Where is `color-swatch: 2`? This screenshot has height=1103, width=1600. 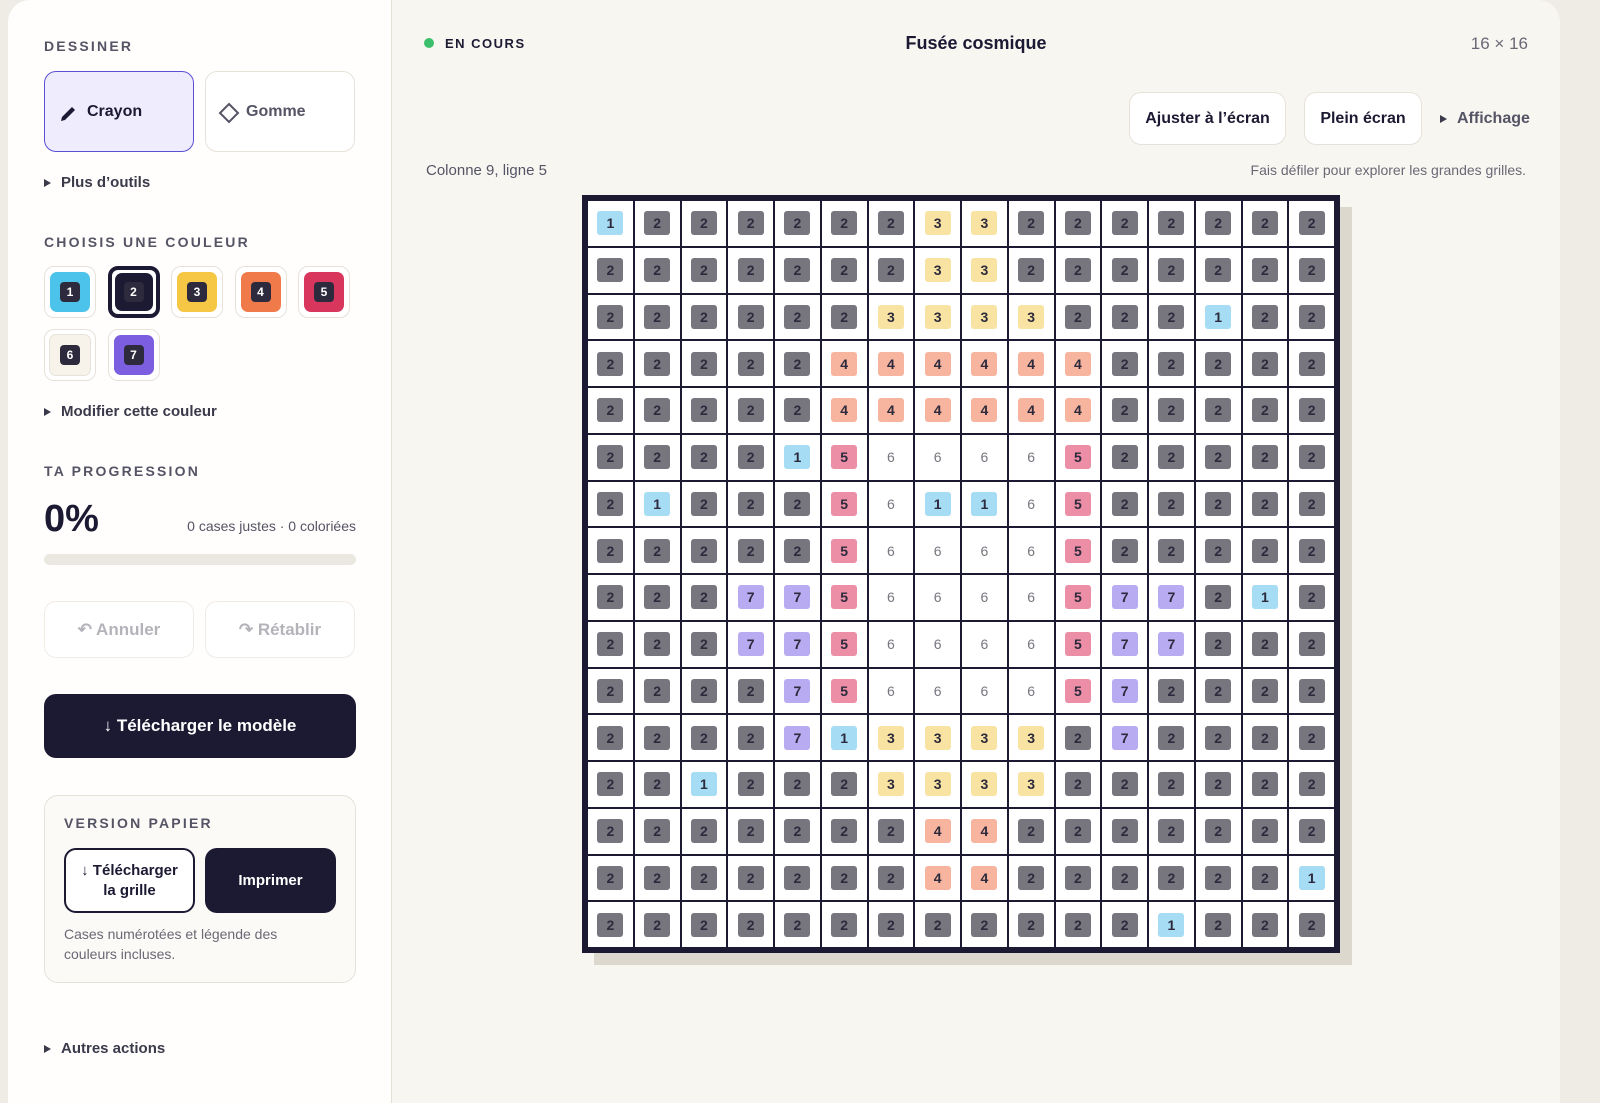
color-swatch: 2 is located at coordinates (133, 292).